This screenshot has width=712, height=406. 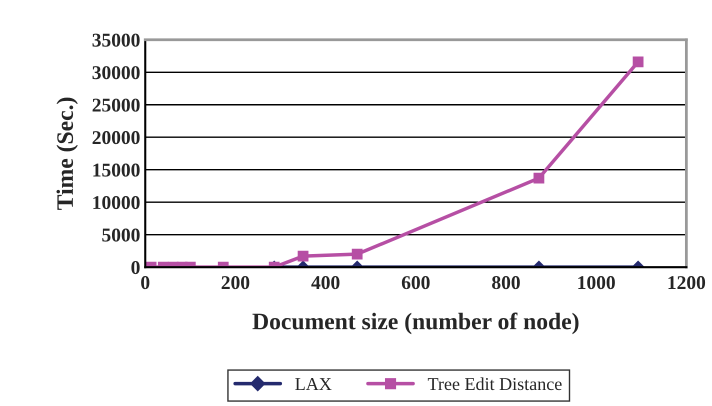 What do you see at coordinates (116, 40) in the screenshot?
I see `y-tick-label: 35000` at bounding box center [116, 40].